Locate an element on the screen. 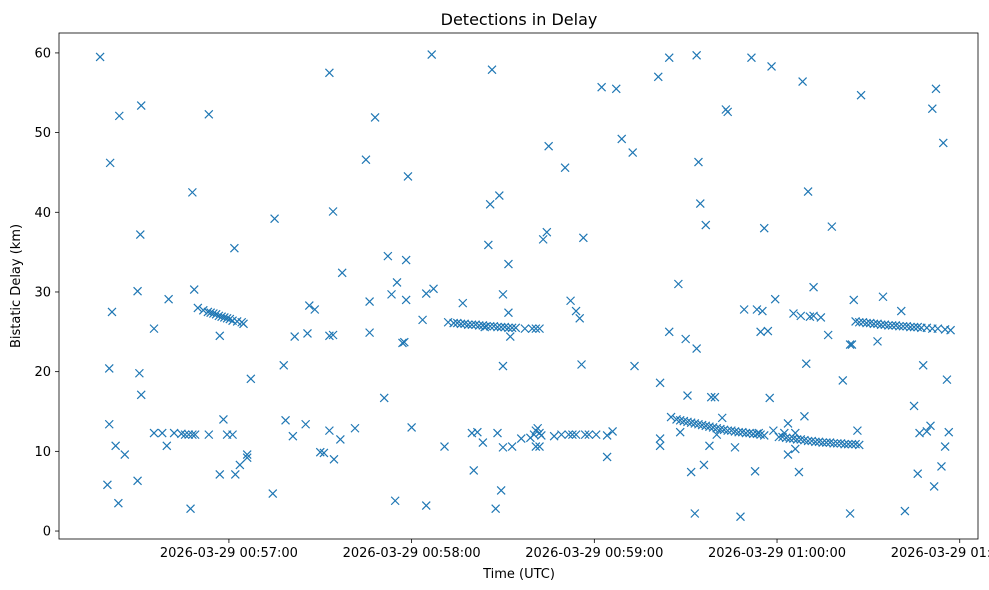 The width and height of the screenshot is (989, 590). y-axis-ticks: 0 10 20 30 40 50 60 is located at coordinates (46, 293).